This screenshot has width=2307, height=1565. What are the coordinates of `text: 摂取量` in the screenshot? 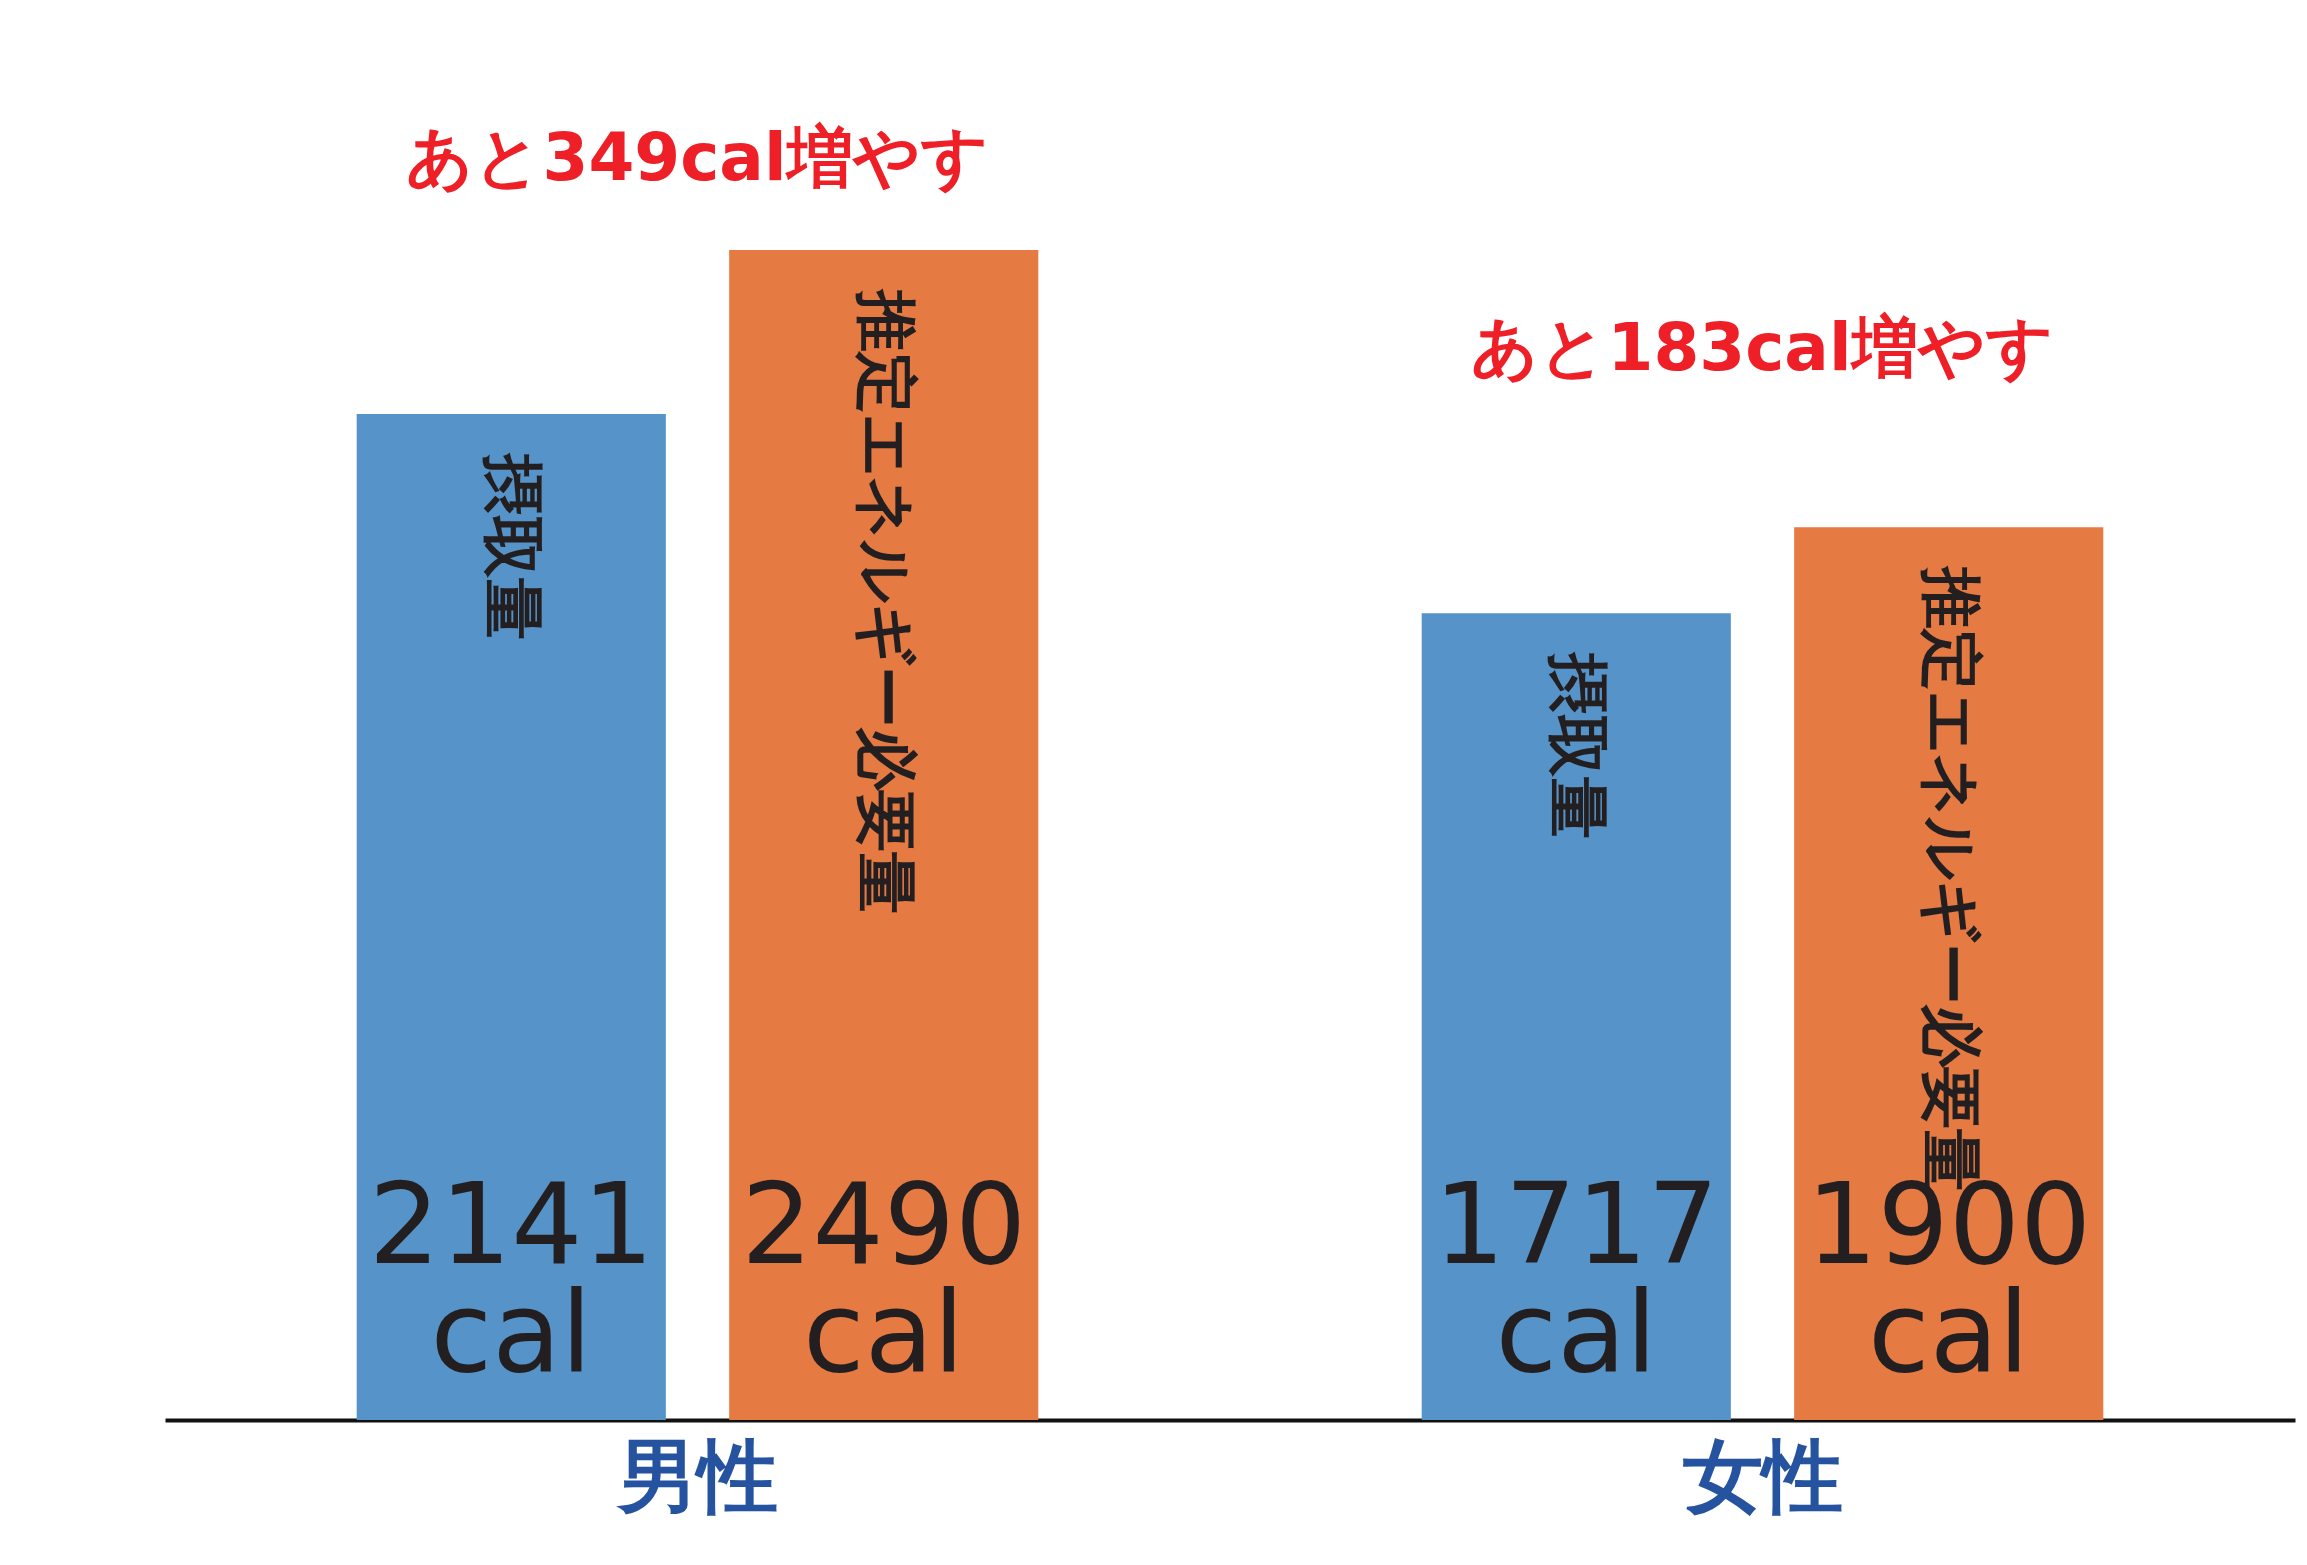 It's located at (1579, 746).